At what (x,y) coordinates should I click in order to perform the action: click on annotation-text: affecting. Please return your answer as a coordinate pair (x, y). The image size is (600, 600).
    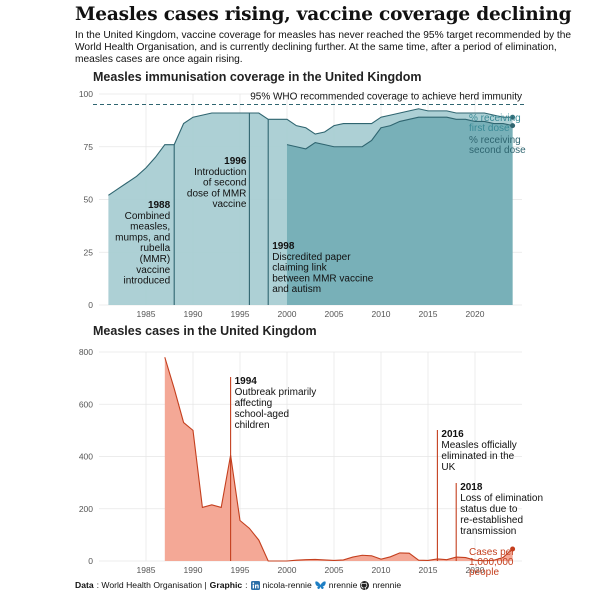
    Looking at the image, I should click on (254, 403).